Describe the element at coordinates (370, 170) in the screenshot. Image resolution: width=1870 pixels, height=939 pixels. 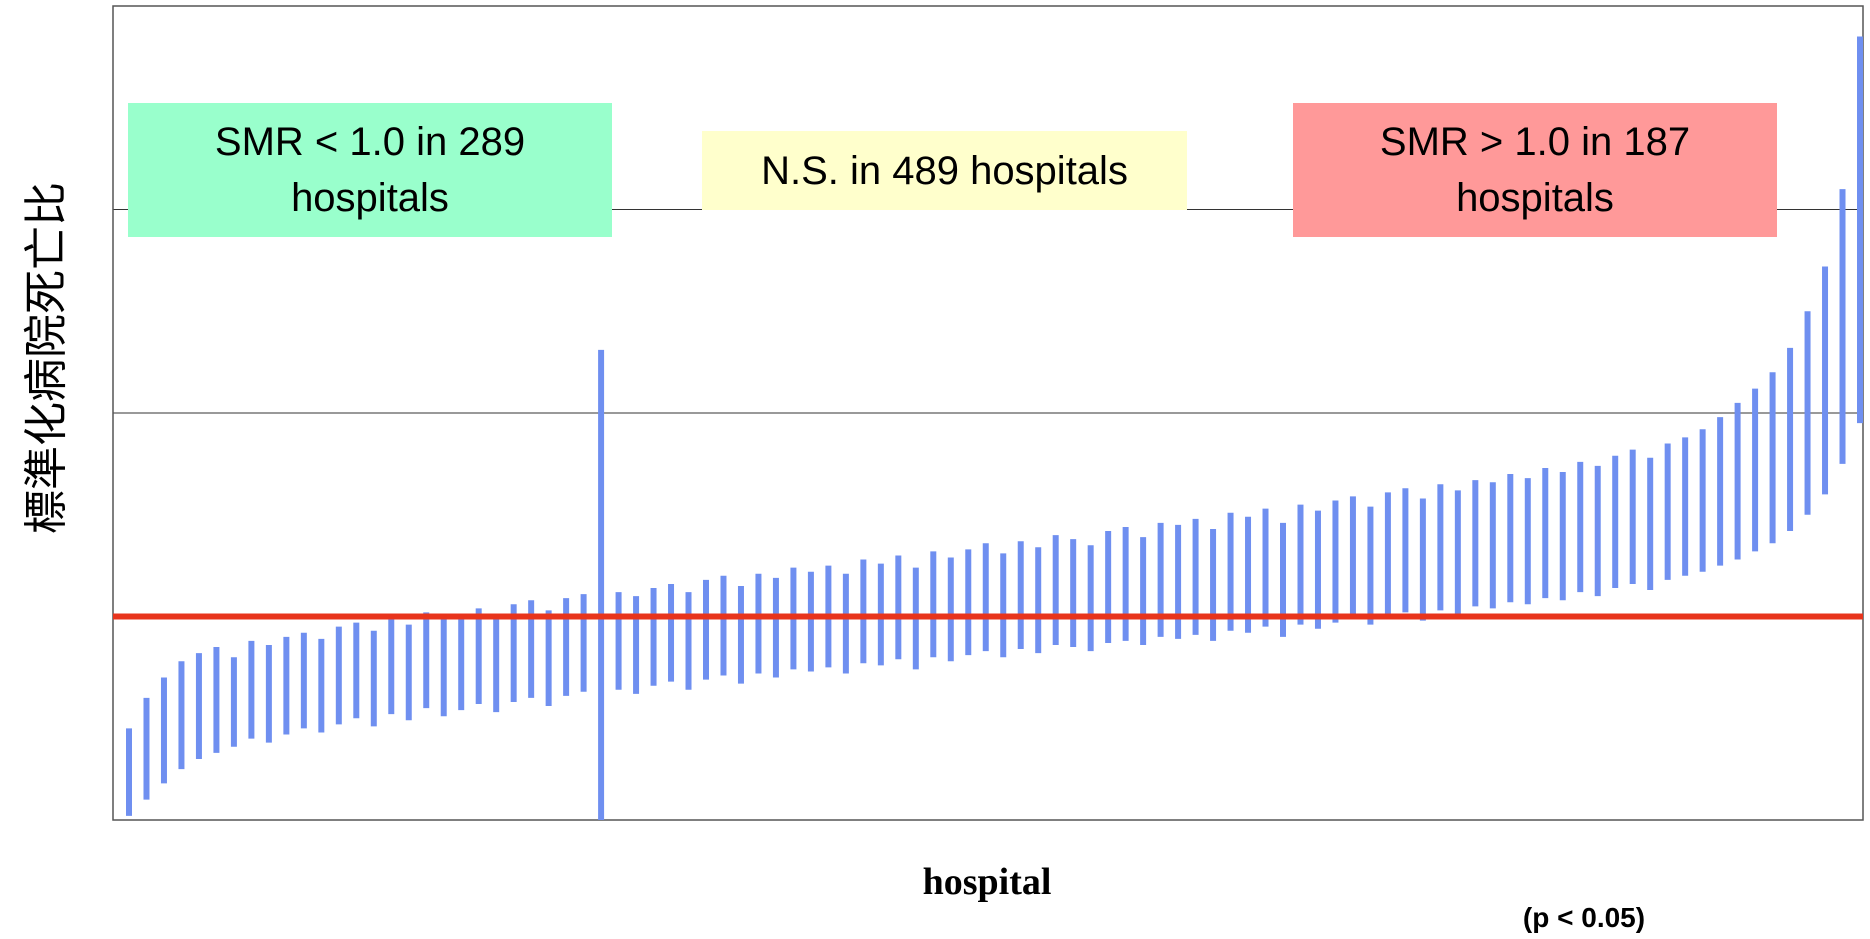
I see `annotation-box: SMR < 1.0 in 289 hospitals` at that location.